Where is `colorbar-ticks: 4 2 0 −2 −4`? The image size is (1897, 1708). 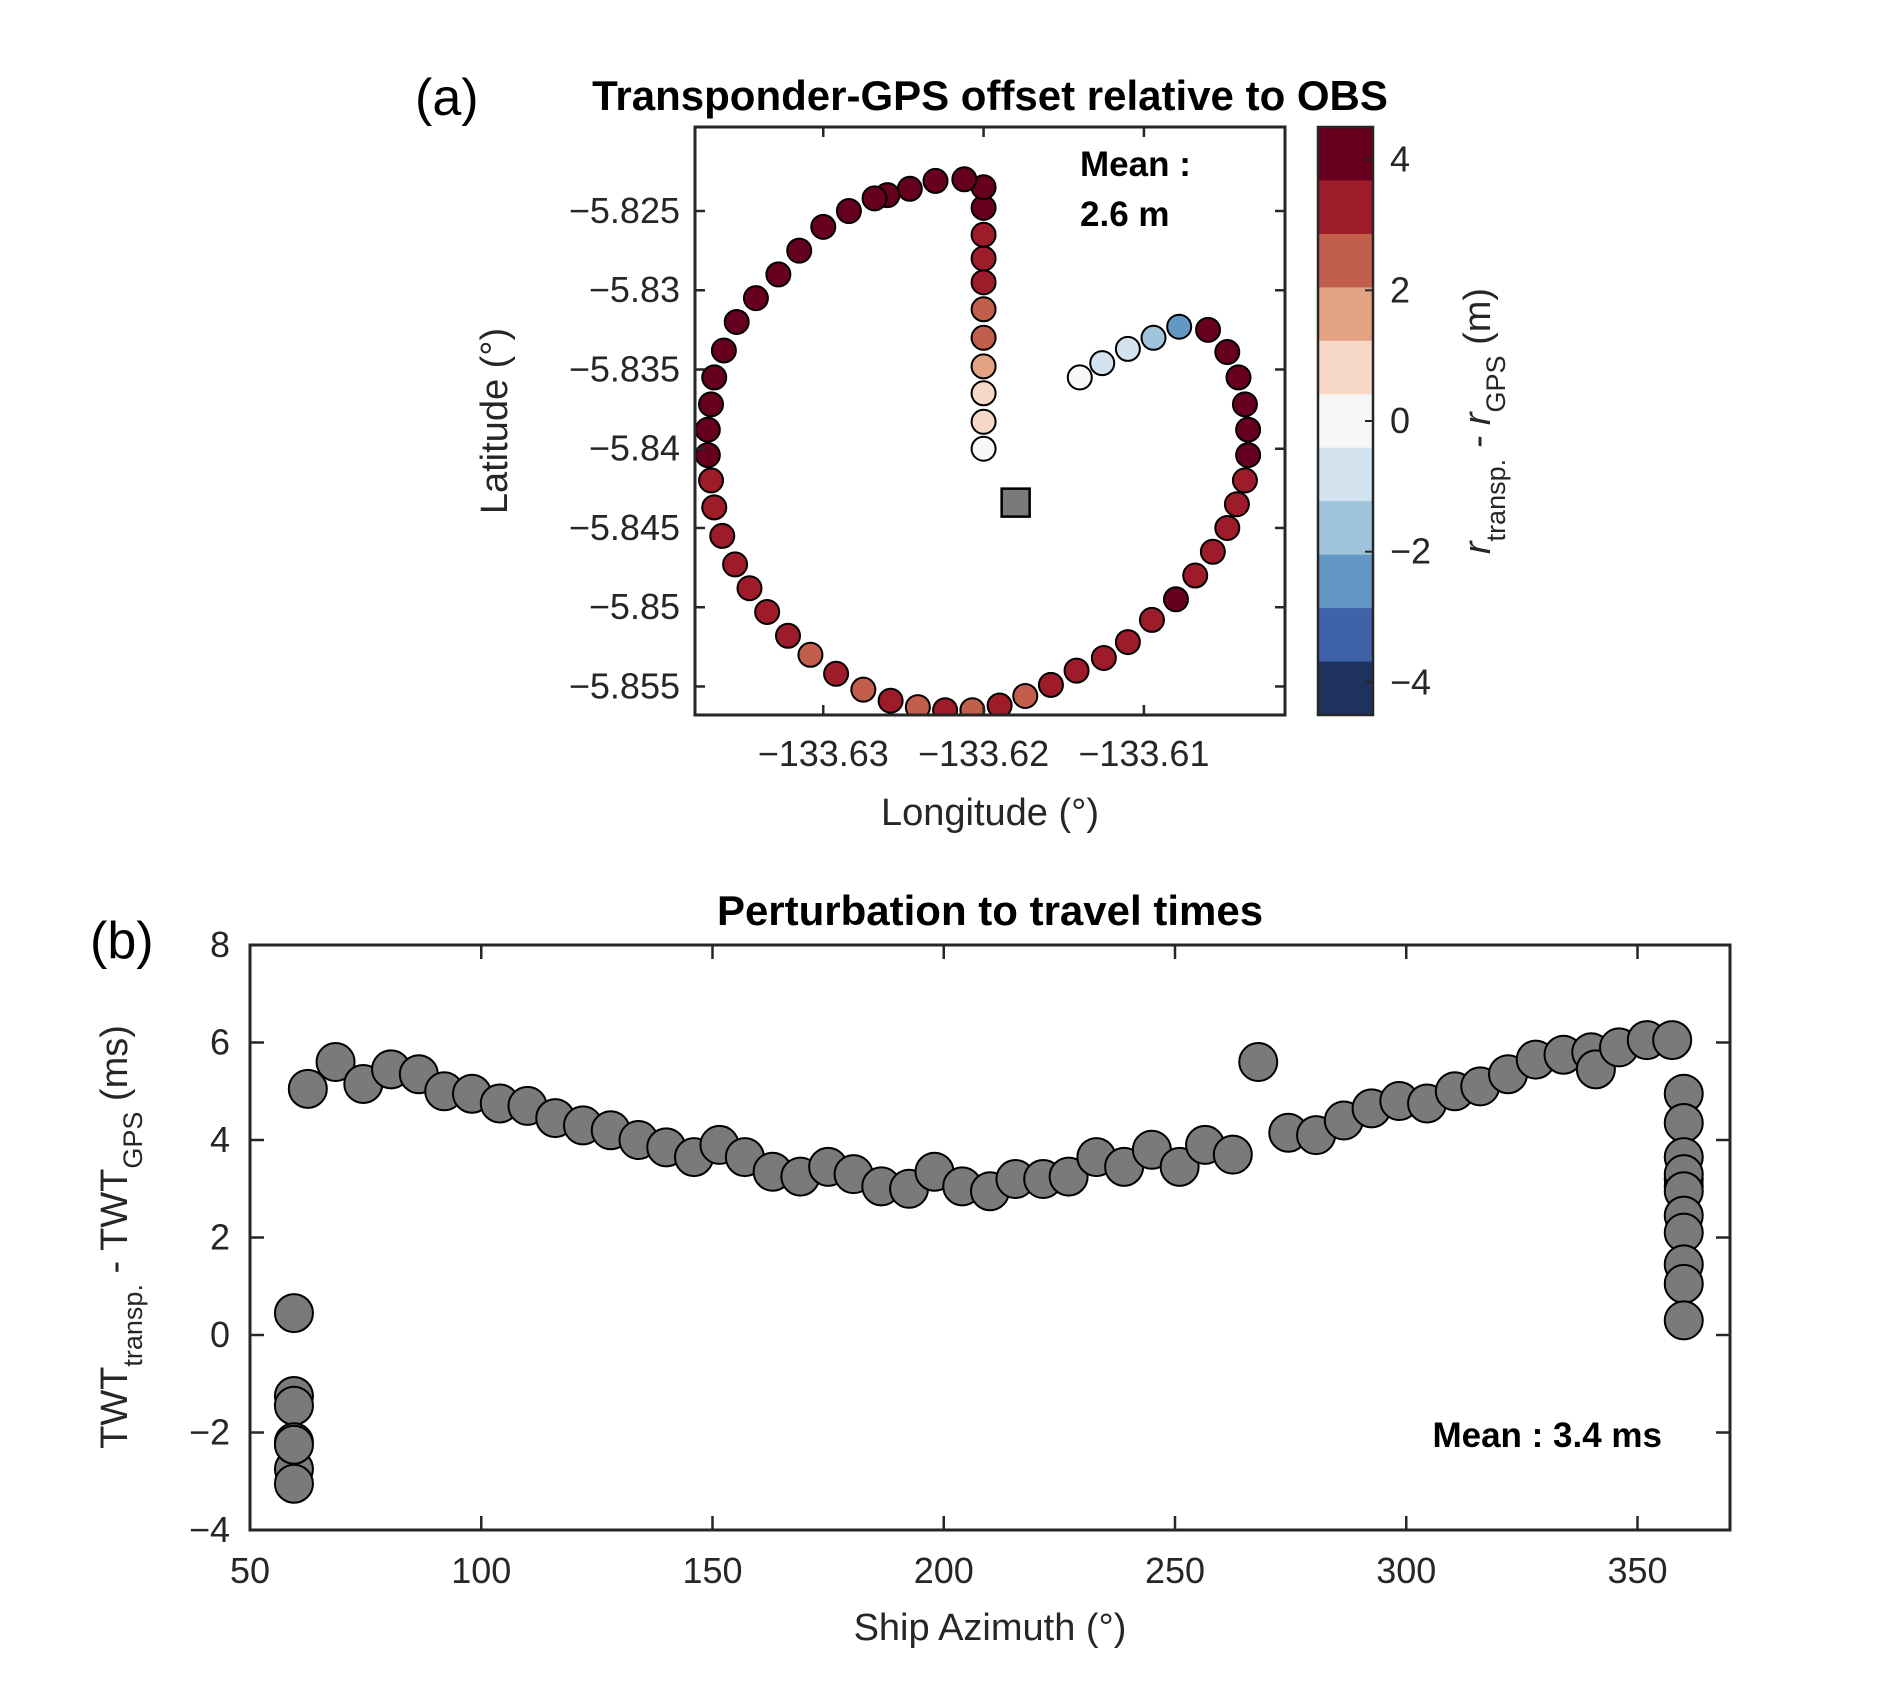 colorbar-ticks: 4 2 0 −2 −4 is located at coordinates (1398, 420).